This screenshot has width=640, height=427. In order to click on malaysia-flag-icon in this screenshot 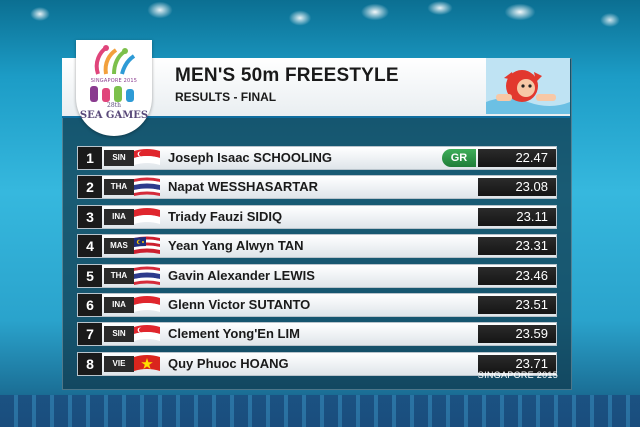, I will do `click(147, 245)`.